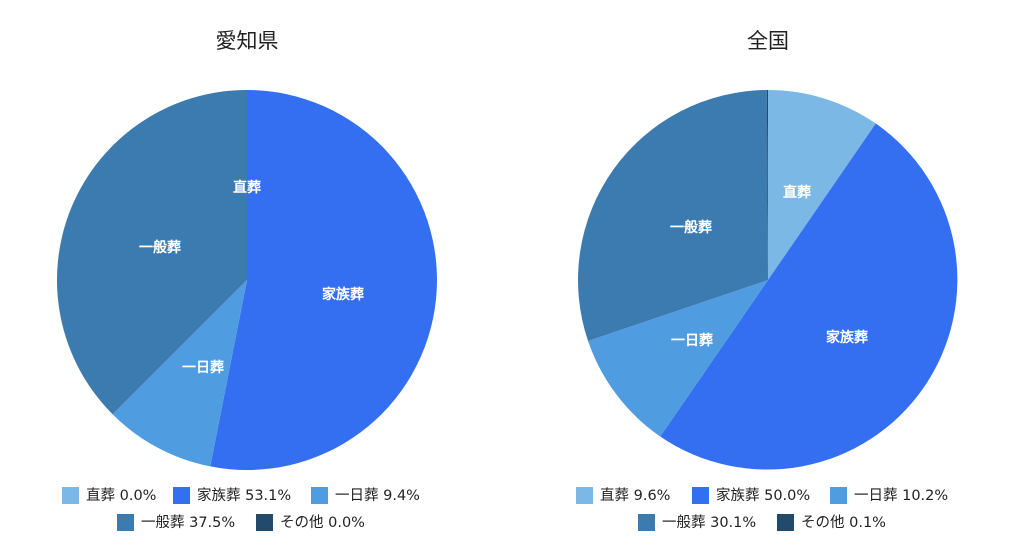  What do you see at coordinates (244, 495) in the screenshot?
I see `legend-entry: 家族葬 53.1%` at bounding box center [244, 495].